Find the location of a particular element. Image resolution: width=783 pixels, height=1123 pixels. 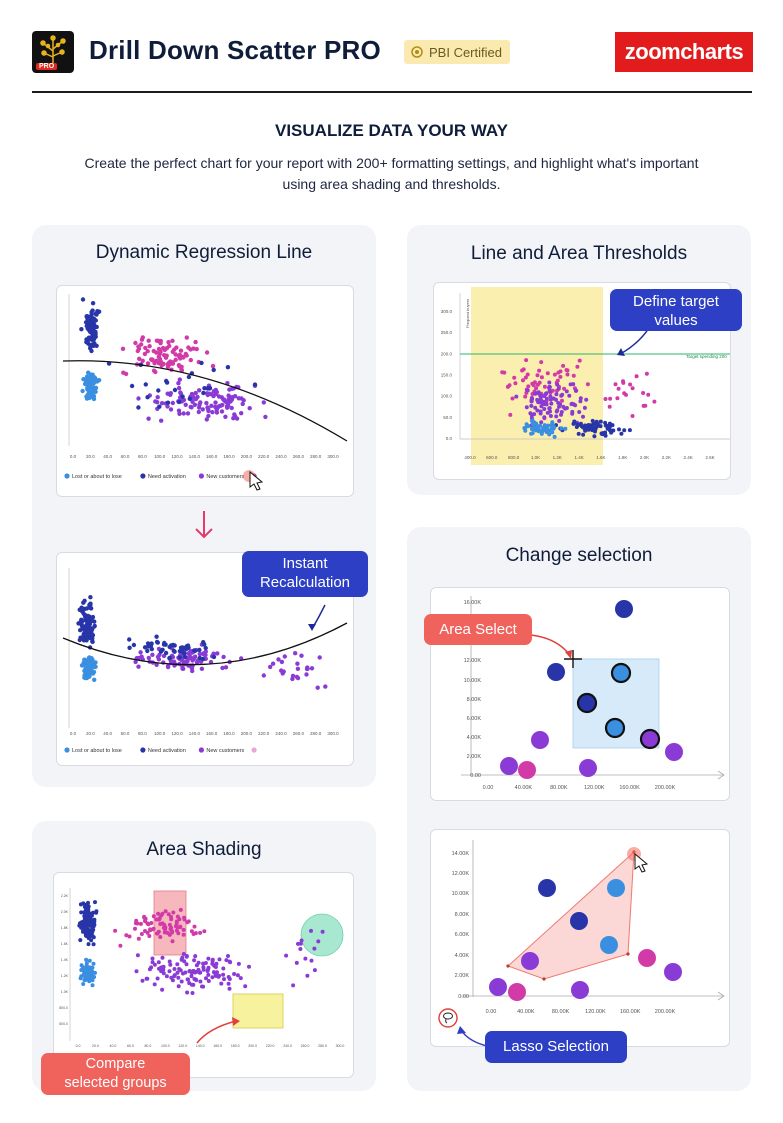

lasso-icon is located at coordinates (446, 1021).